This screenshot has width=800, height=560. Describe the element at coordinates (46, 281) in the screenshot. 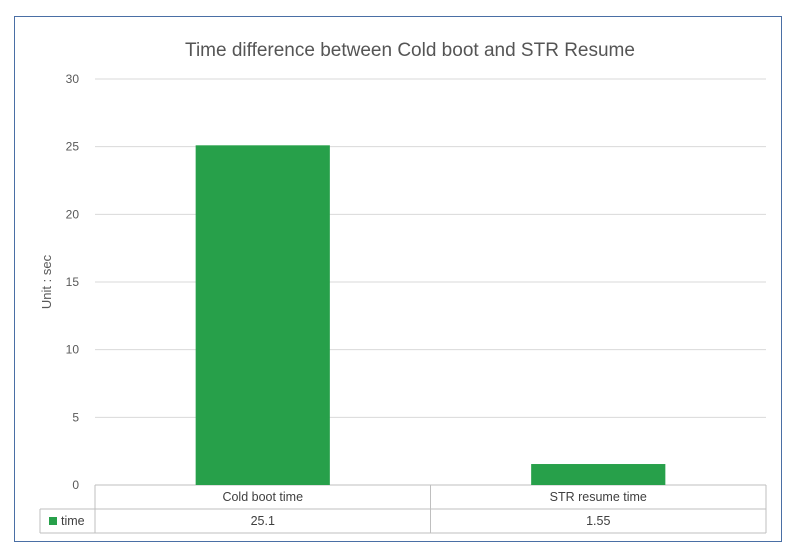

I see `y-axis-title: Unit : sec` at that location.